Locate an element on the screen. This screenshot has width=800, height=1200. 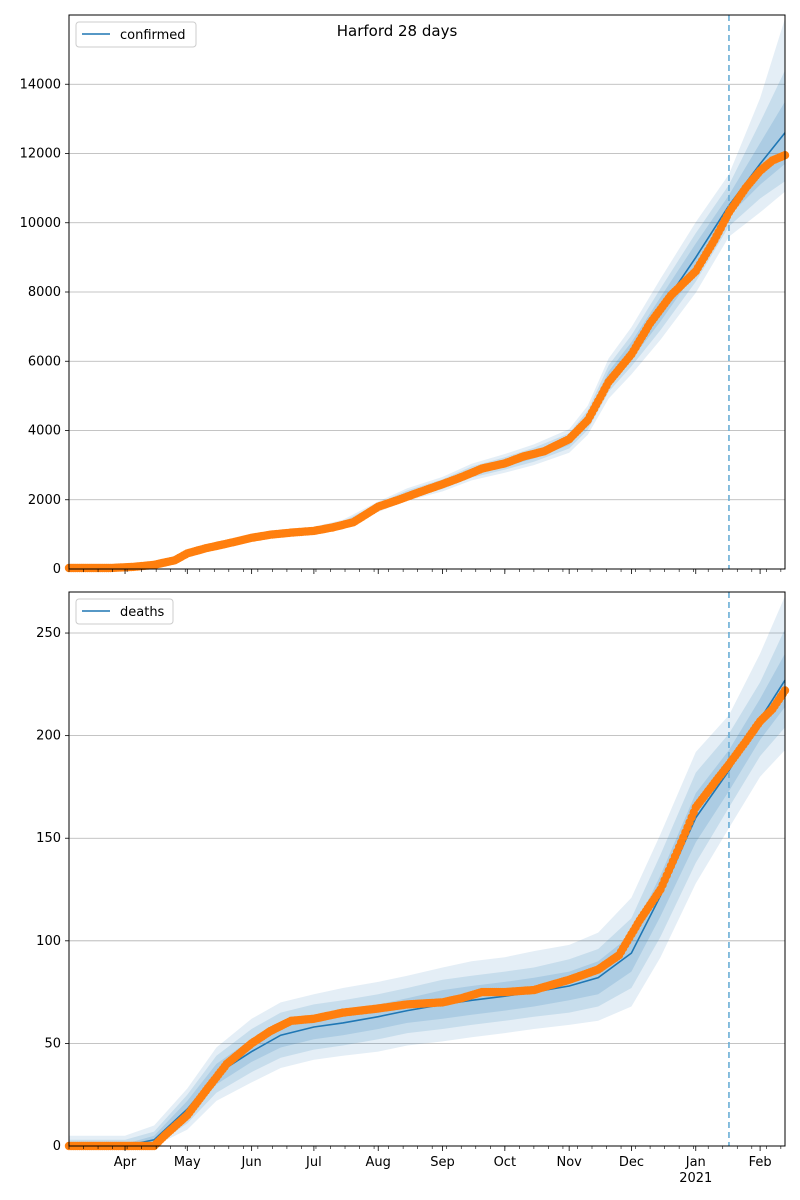
x-tick-label: Dec is located at coordinates (631, 1162).